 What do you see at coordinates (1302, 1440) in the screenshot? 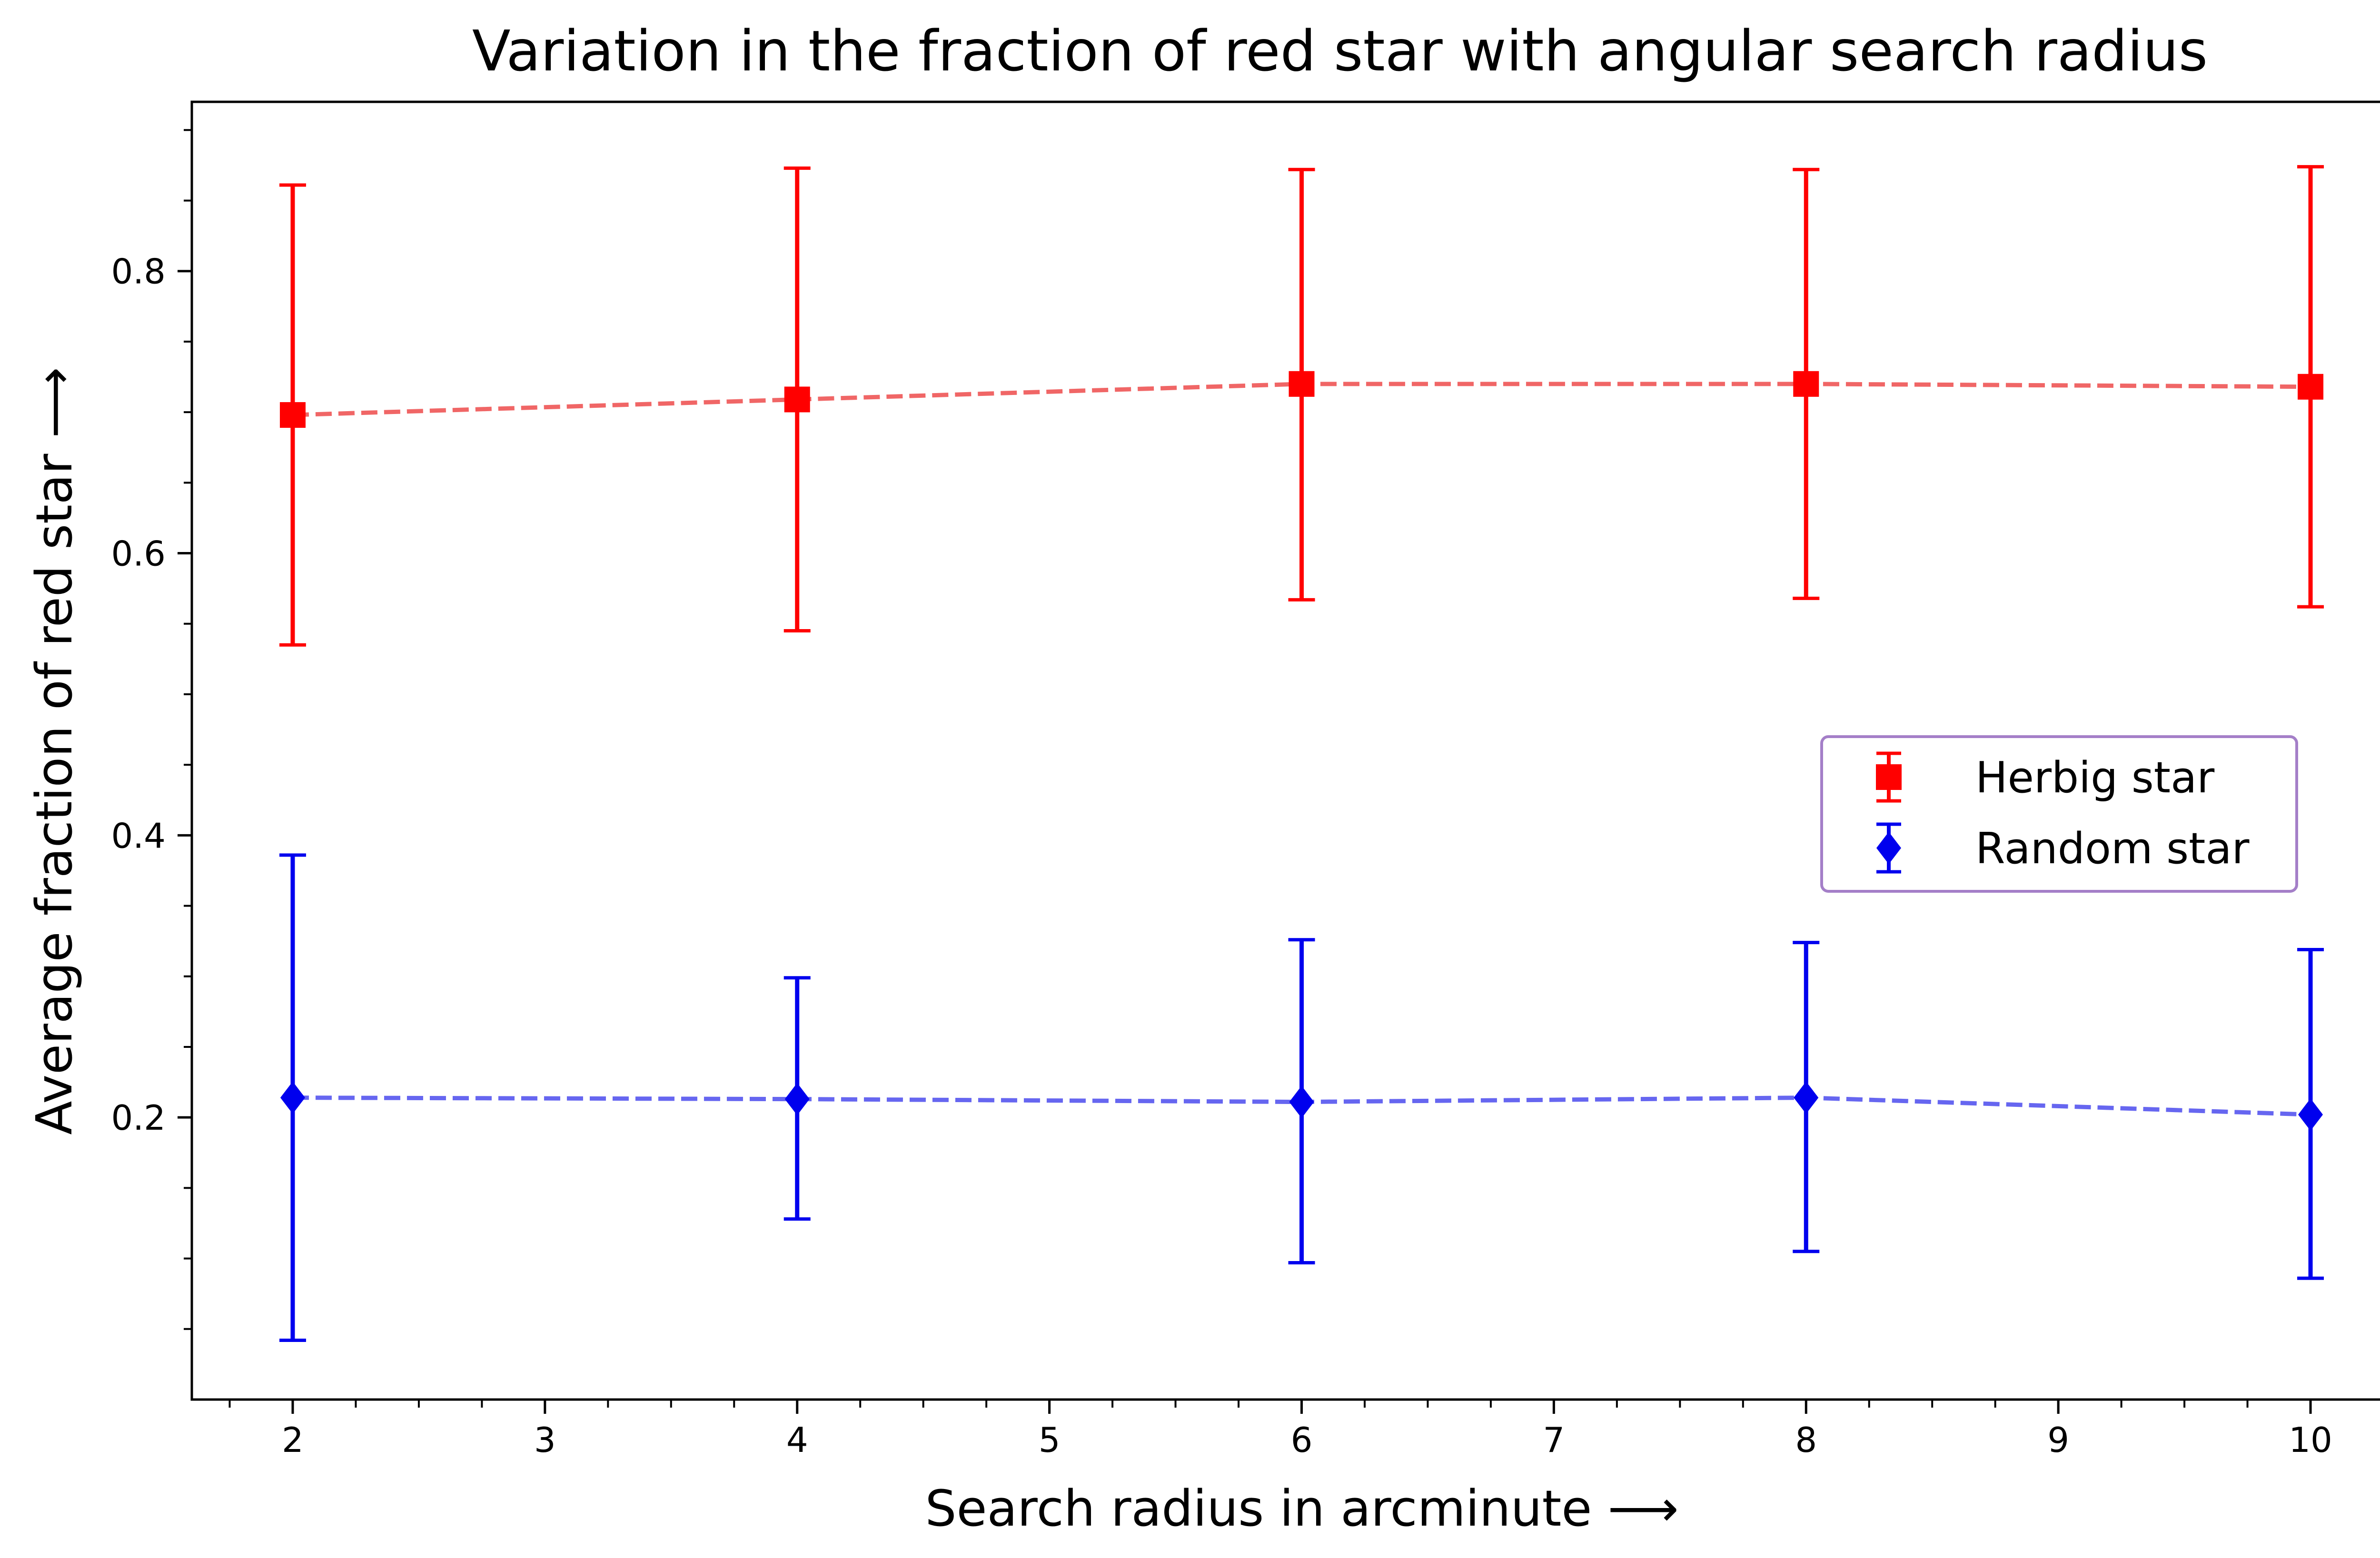
I see `x-tick-label-6: 6` at bounding box center [1302, 1440].